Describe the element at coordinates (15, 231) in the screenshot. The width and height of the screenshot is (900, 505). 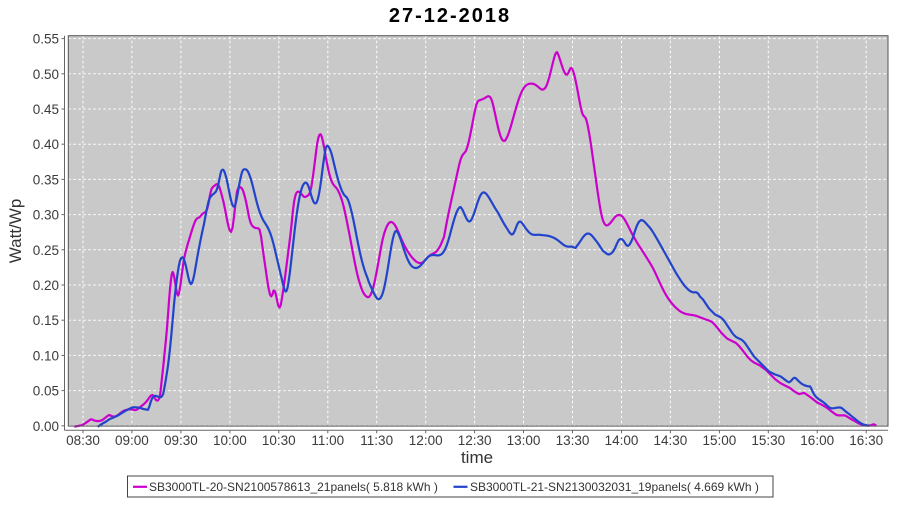
I see `svg-text: Watt/Wp` at that location.